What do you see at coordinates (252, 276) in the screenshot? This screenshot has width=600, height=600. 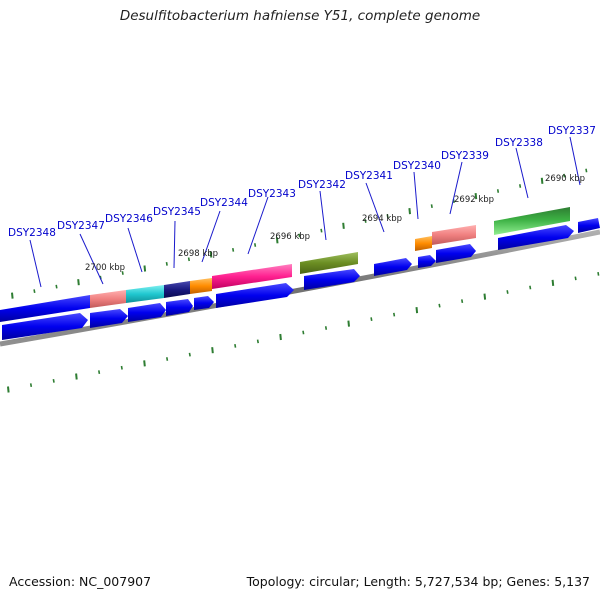 I see `feature-dsy2343` at bounding box center [252, 276].